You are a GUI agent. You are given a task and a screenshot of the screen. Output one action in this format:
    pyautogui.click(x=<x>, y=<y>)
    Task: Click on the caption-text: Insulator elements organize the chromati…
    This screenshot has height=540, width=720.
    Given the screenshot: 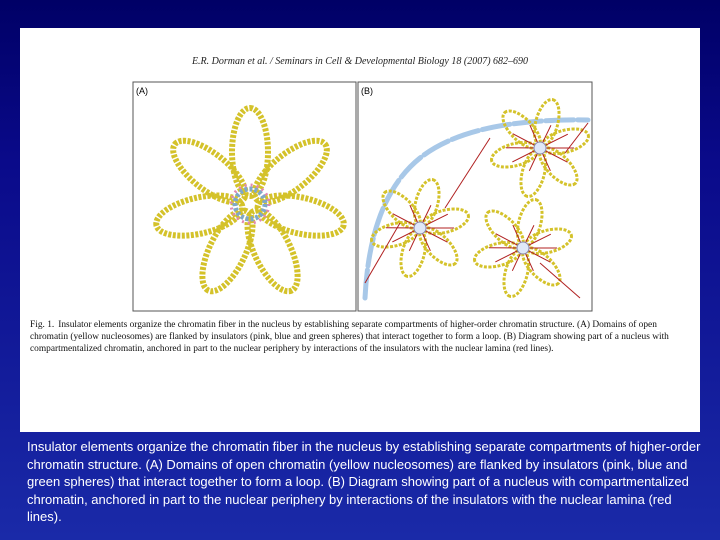 What is the action you would take?
    pyautogui.click(x=349, y=337)
    